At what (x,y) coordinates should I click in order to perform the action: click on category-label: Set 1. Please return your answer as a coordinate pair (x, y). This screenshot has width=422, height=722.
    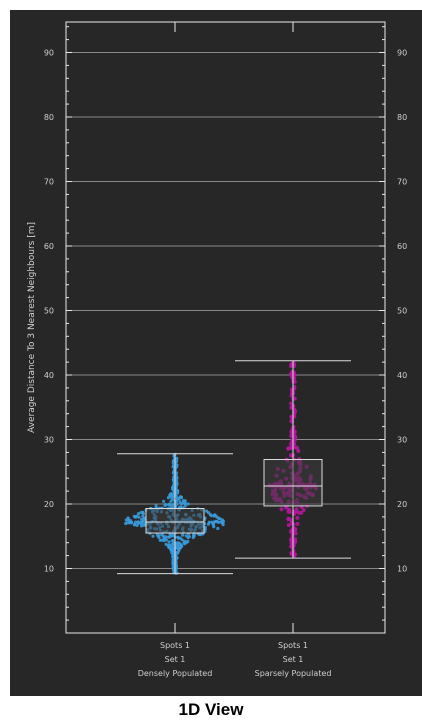
    Looking at the image, I should click on (293, 659).